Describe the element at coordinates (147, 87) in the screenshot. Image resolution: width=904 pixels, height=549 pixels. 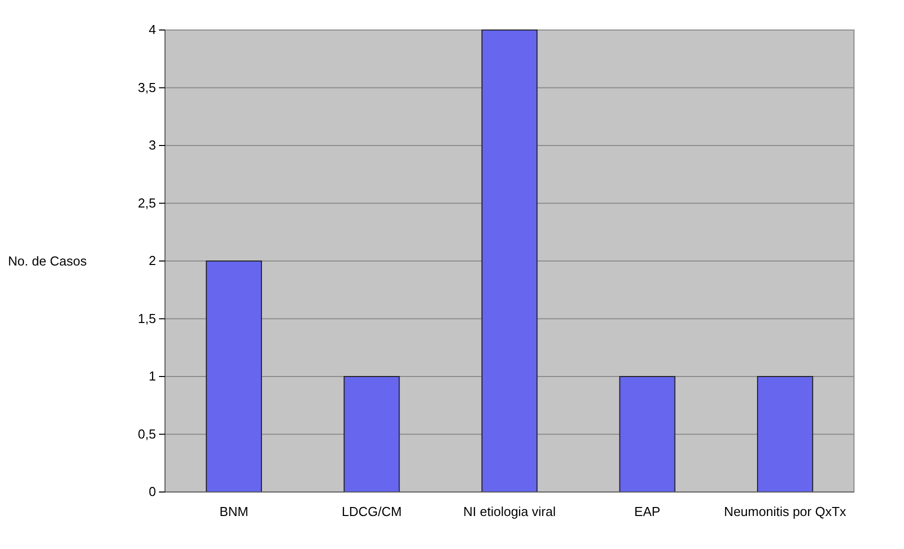
I see `y-tick-label: 3,5` at that location.